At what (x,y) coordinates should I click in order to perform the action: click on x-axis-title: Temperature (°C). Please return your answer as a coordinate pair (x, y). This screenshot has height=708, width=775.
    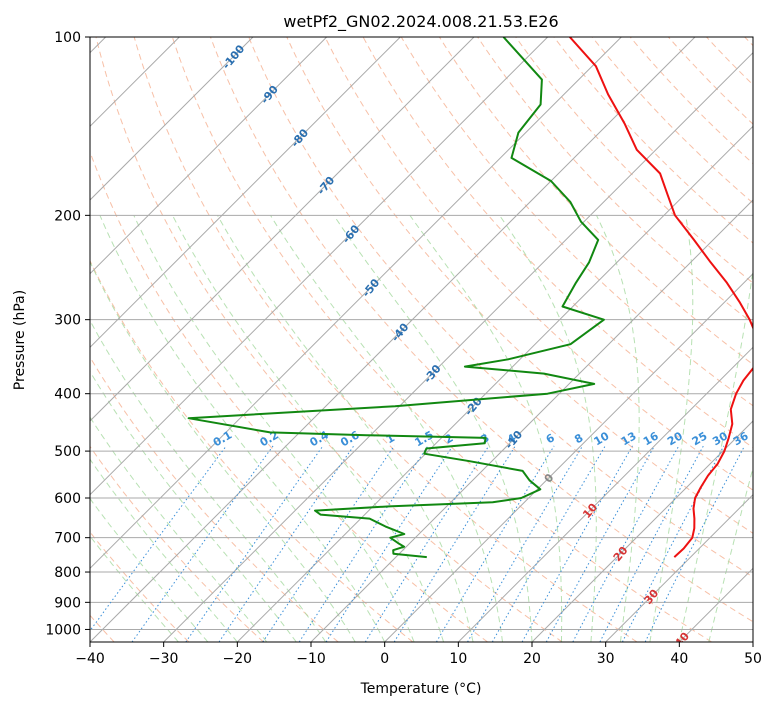
    Looking at the image, I should click on (421, 689).